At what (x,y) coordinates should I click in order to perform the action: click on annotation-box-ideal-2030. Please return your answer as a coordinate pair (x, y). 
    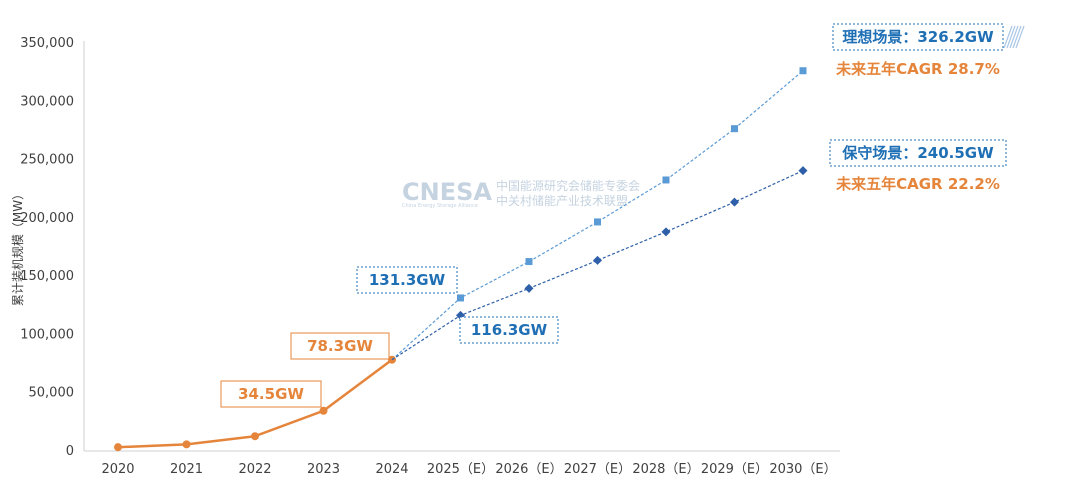
    Looking at the image, I should click on (918, 37).